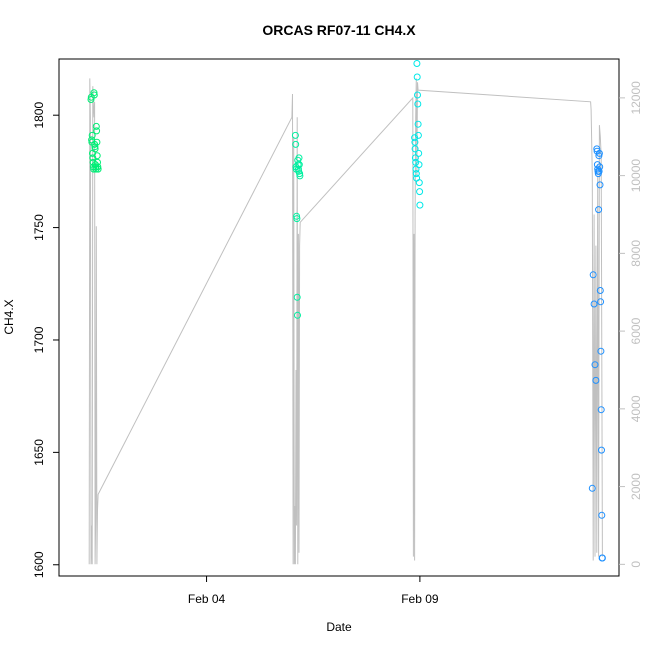 This screenshot has width=650, height=650. Describe the element at coordinates (636, 486) in the screenshot. I see `y2-tick-label: 2000` at that location.